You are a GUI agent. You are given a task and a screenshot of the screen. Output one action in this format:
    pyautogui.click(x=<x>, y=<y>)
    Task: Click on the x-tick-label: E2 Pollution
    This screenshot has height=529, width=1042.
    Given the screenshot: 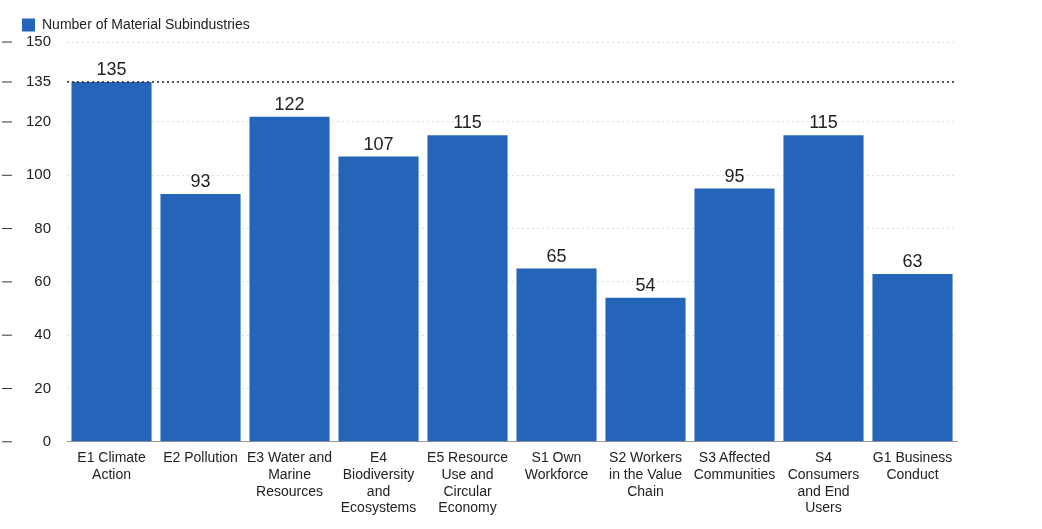 What is the action you would take?
    pyautogui.click(x=200, y=457)
    